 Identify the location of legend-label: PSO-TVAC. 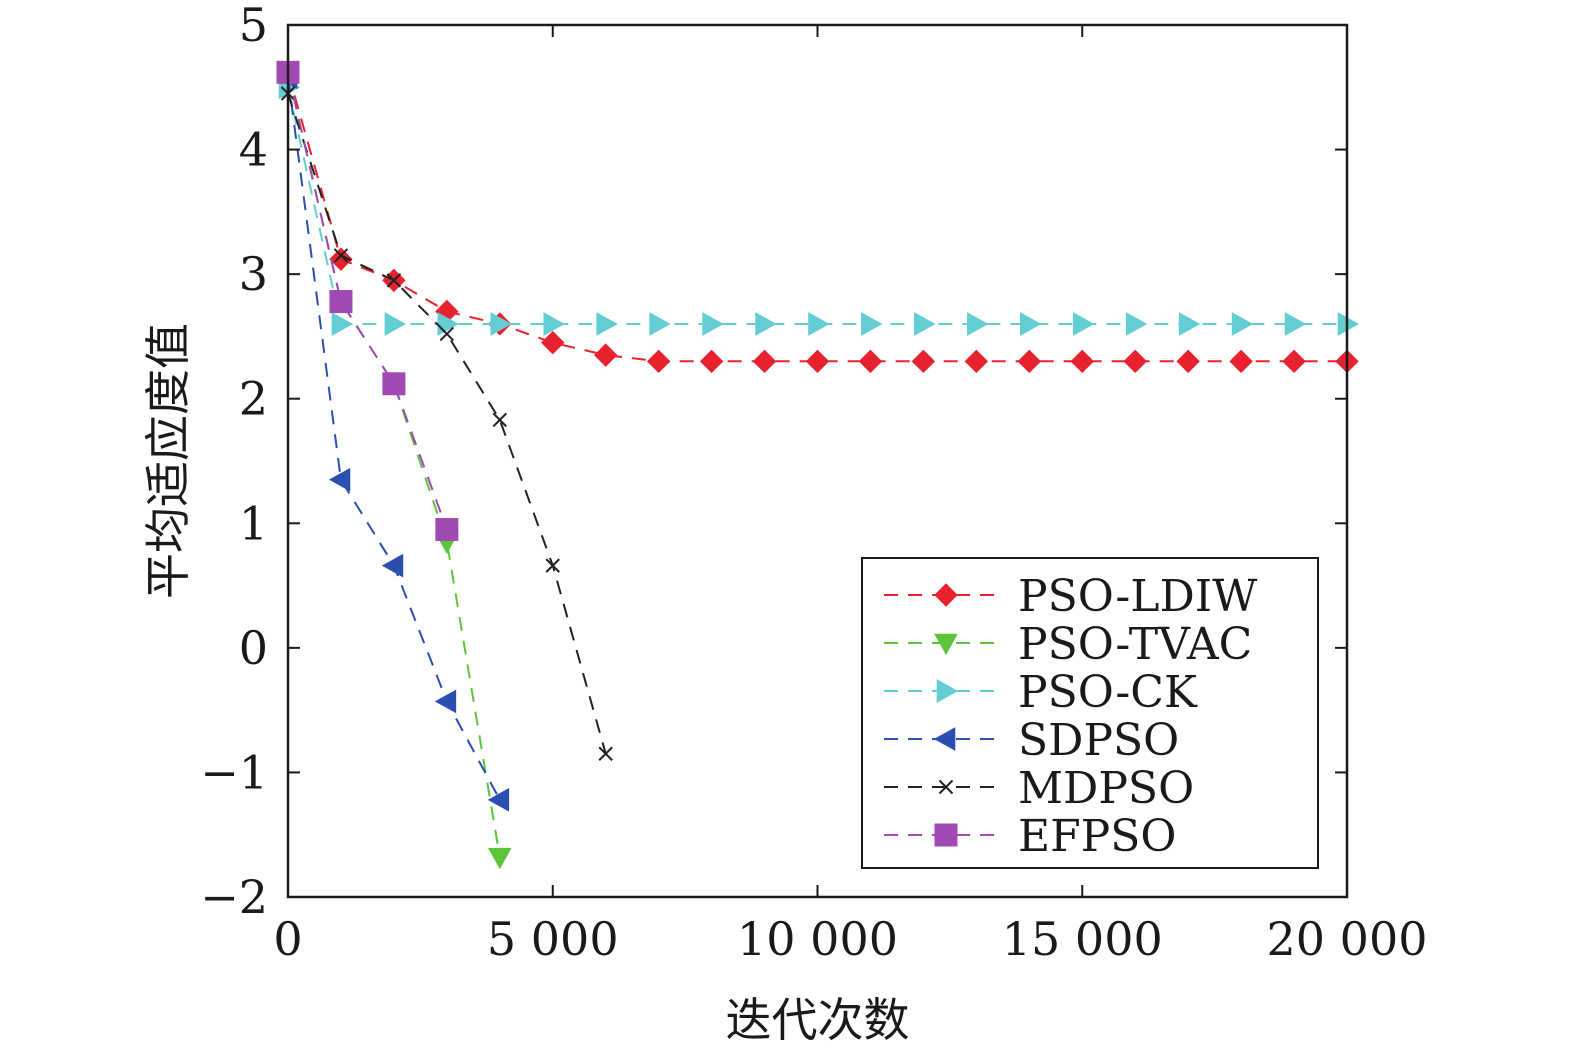
(1135, 644).